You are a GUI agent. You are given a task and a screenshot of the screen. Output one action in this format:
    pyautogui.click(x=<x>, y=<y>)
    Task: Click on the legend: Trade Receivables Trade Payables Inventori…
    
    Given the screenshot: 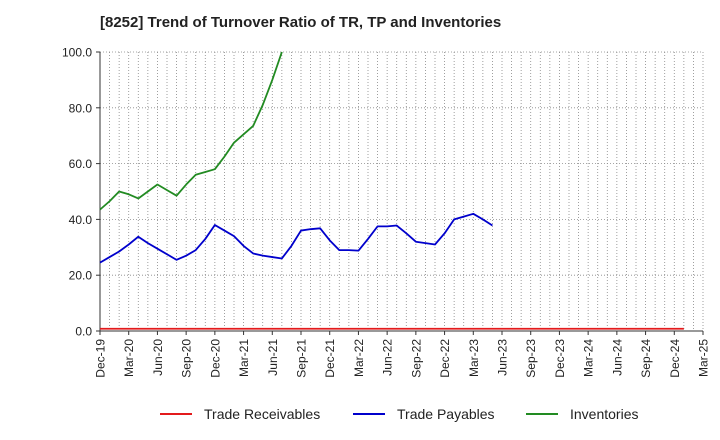 What is the action you would take?
    pyautogui.click(x=399, y=414)
    